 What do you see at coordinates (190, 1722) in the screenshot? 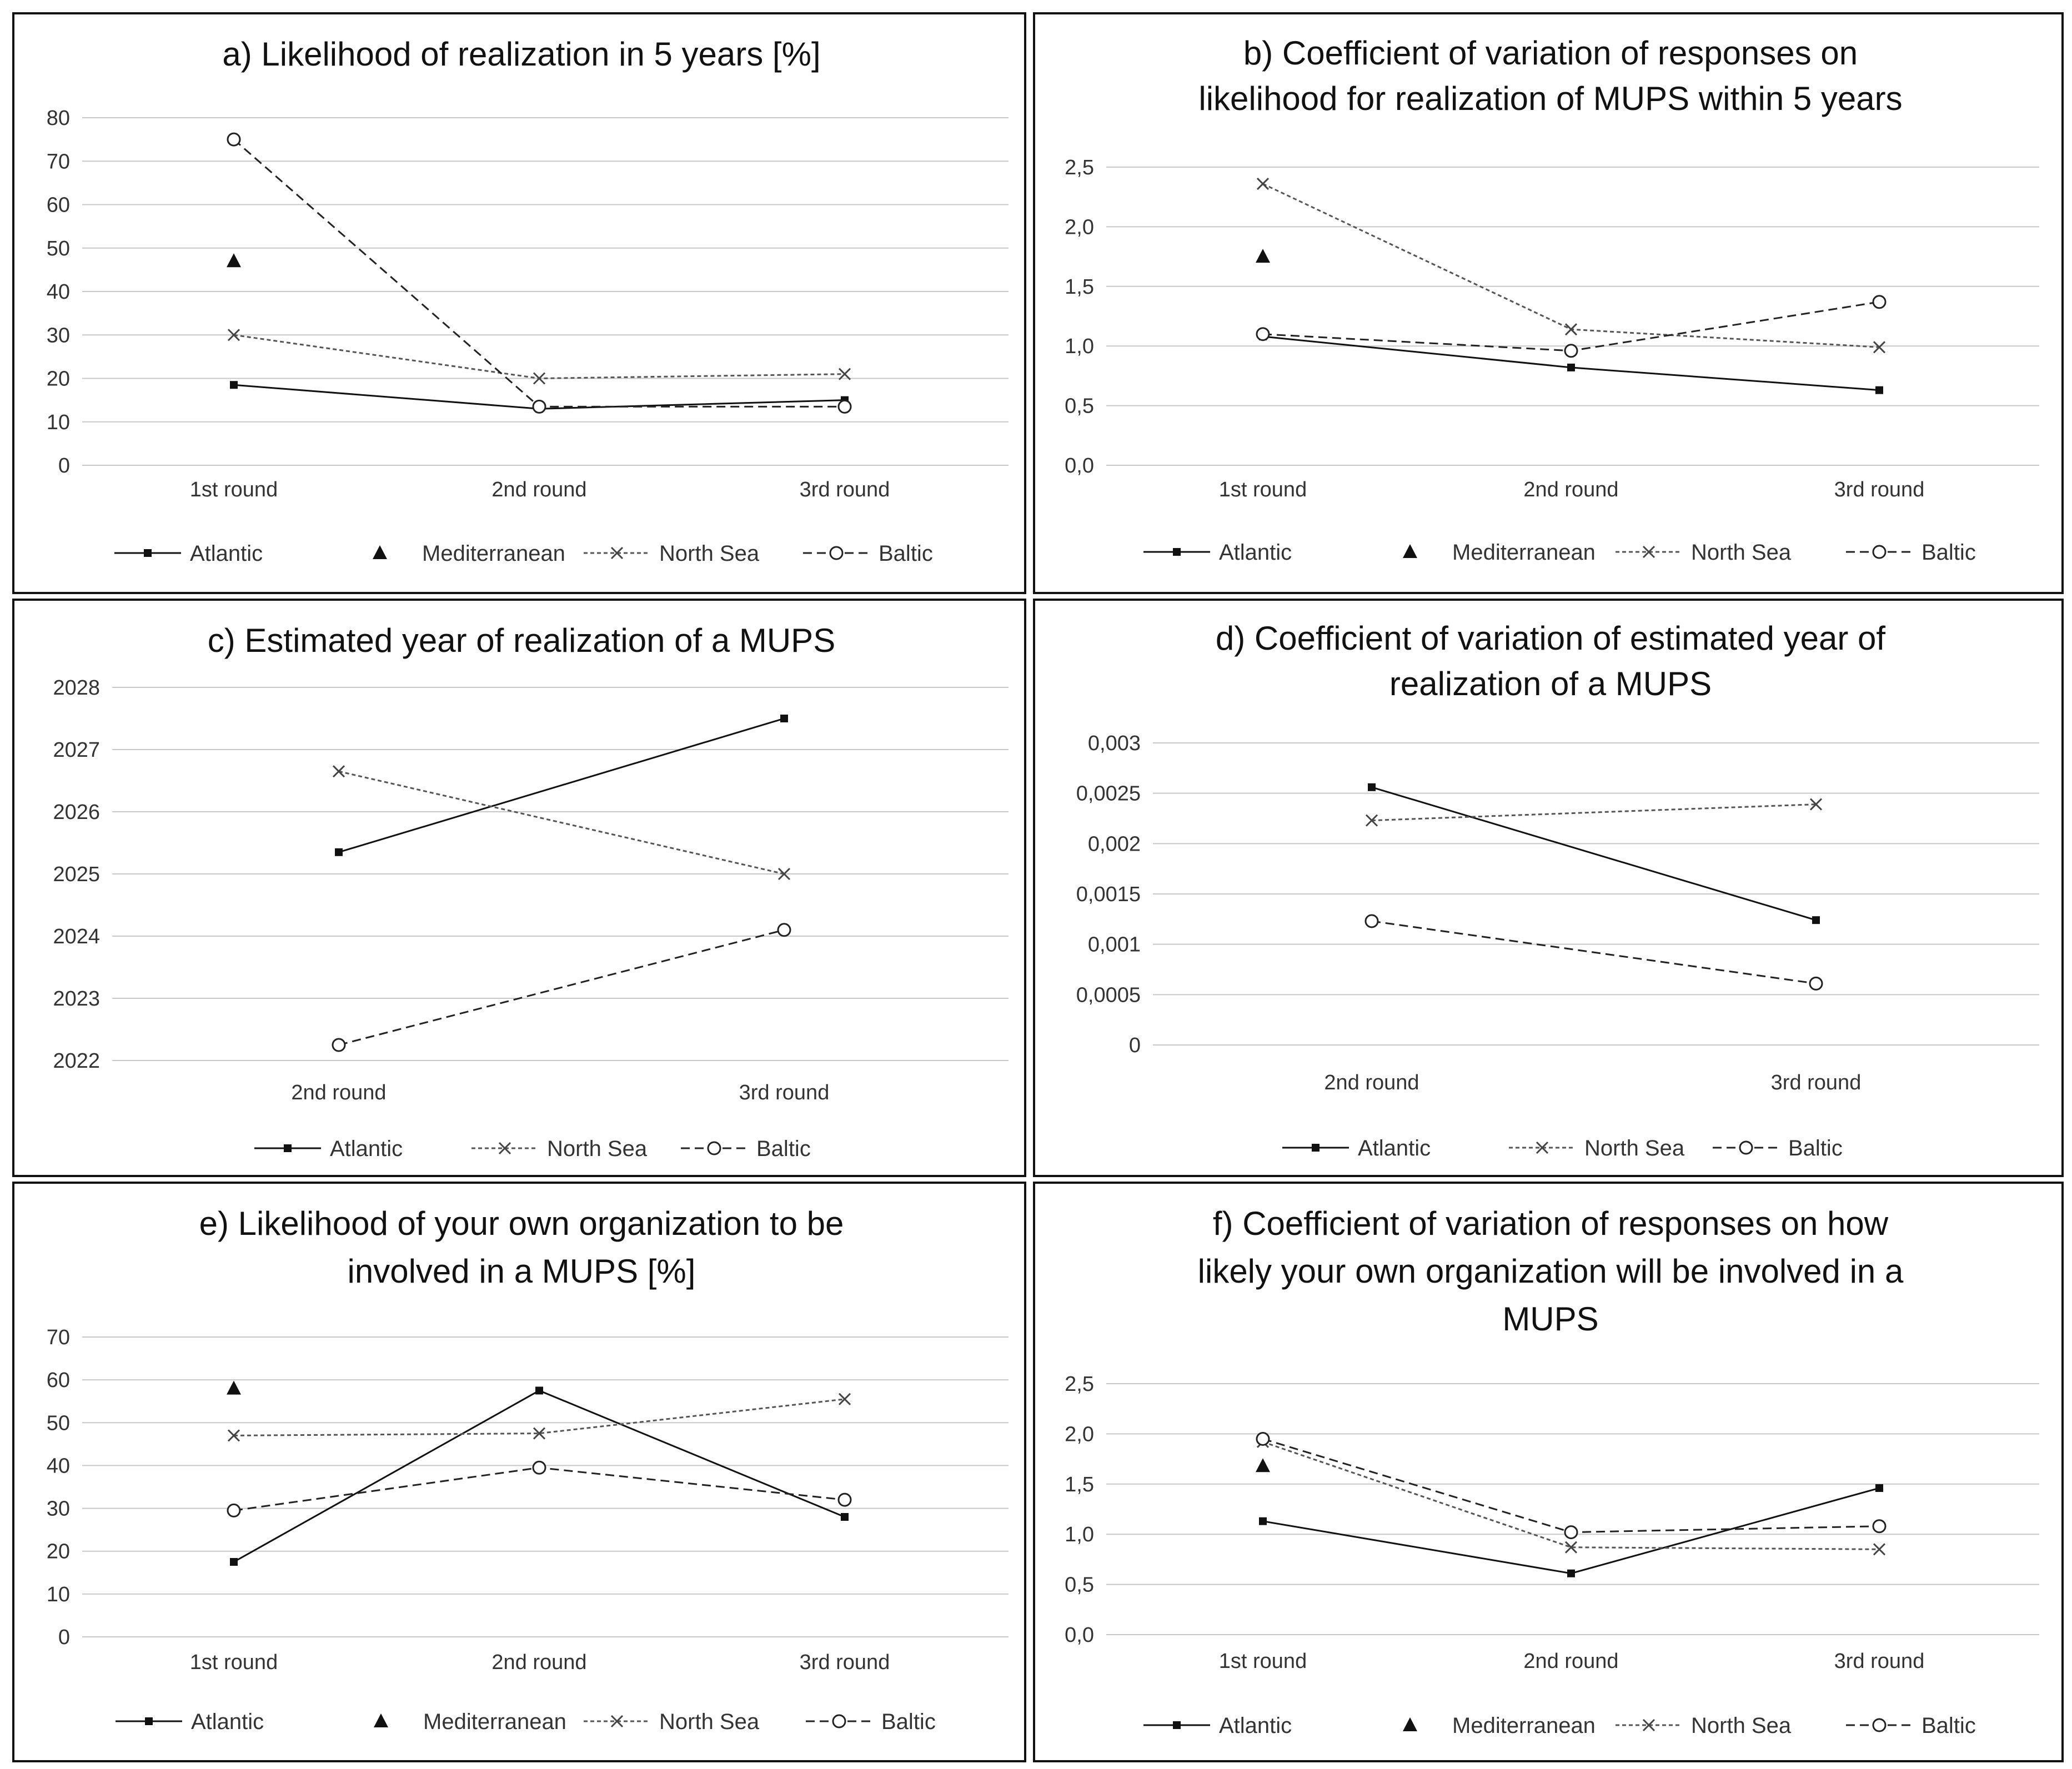
I see `legend-item-atlantic: Atlantic` at bounding box center [190, 1722].